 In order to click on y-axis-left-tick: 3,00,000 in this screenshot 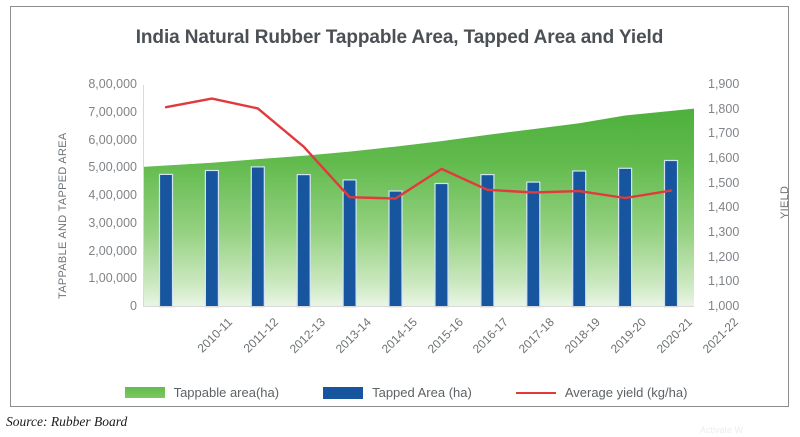, I will do `click(112, 222)`.